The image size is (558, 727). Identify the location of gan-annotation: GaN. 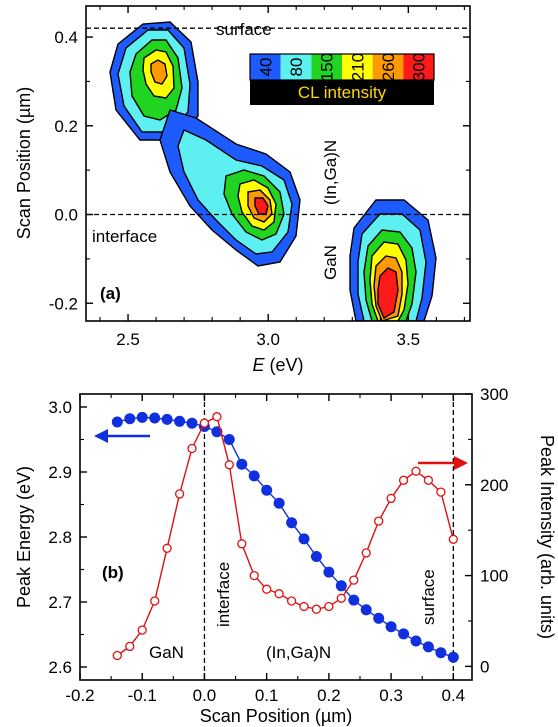
(166, 652).